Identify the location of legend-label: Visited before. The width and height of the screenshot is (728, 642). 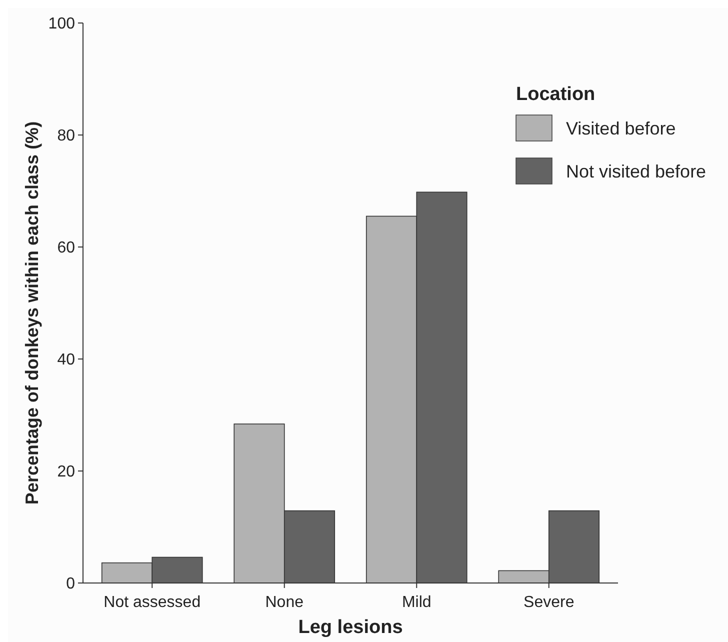
(621, 128).